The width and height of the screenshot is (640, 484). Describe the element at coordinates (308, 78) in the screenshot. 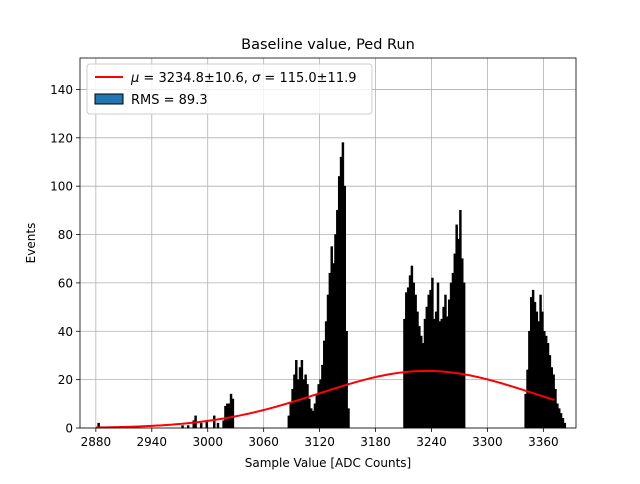

I see `legend-sigma-value: = 115.0±11.9` at that location.